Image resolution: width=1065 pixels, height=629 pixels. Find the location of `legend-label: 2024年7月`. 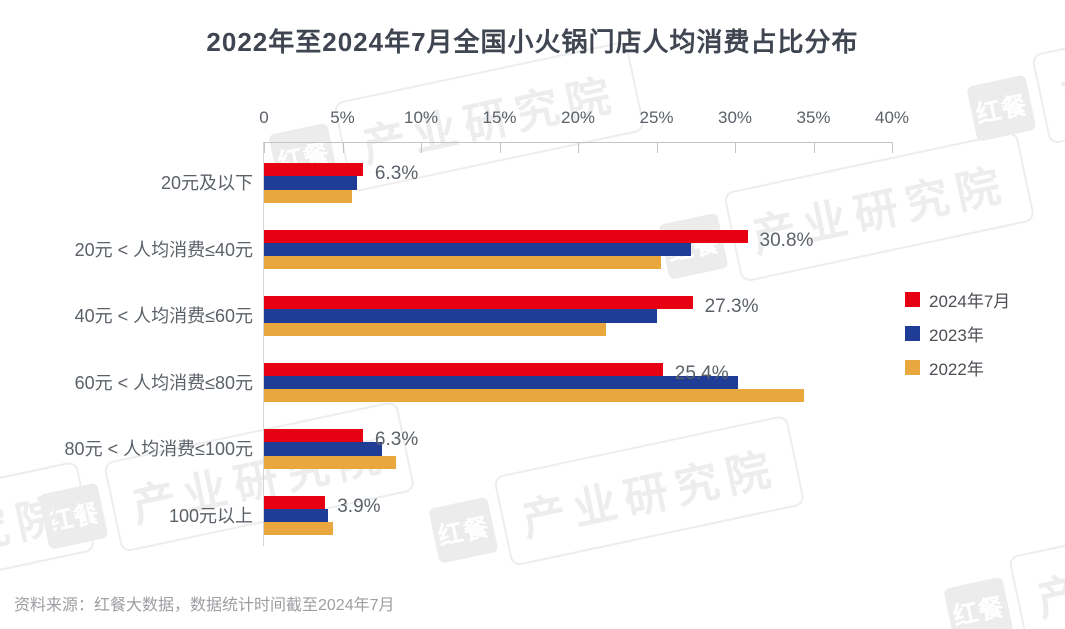

legend-label: 2024年7月 is located at coordinates (970, 301).